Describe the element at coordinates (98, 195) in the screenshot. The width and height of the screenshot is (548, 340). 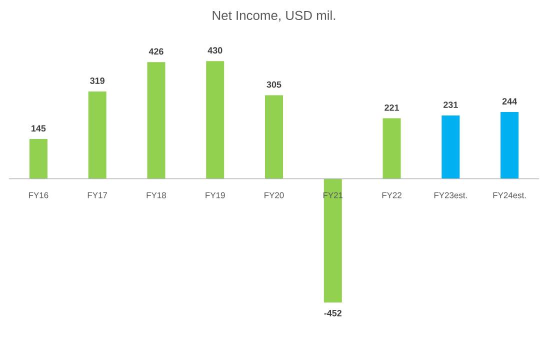
I see `x-tick-label: FY17` at that location.